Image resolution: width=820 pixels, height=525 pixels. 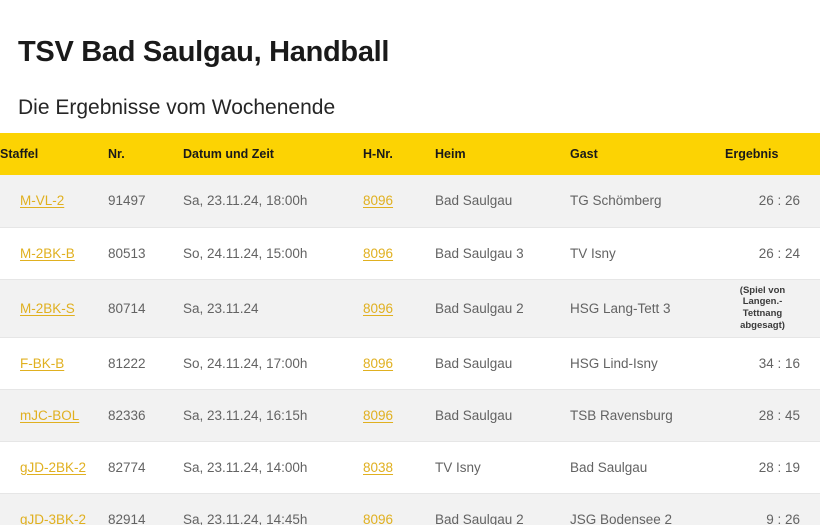 I want to click on cell-gast: Bad Saulgau, so click(x=647, y=467).